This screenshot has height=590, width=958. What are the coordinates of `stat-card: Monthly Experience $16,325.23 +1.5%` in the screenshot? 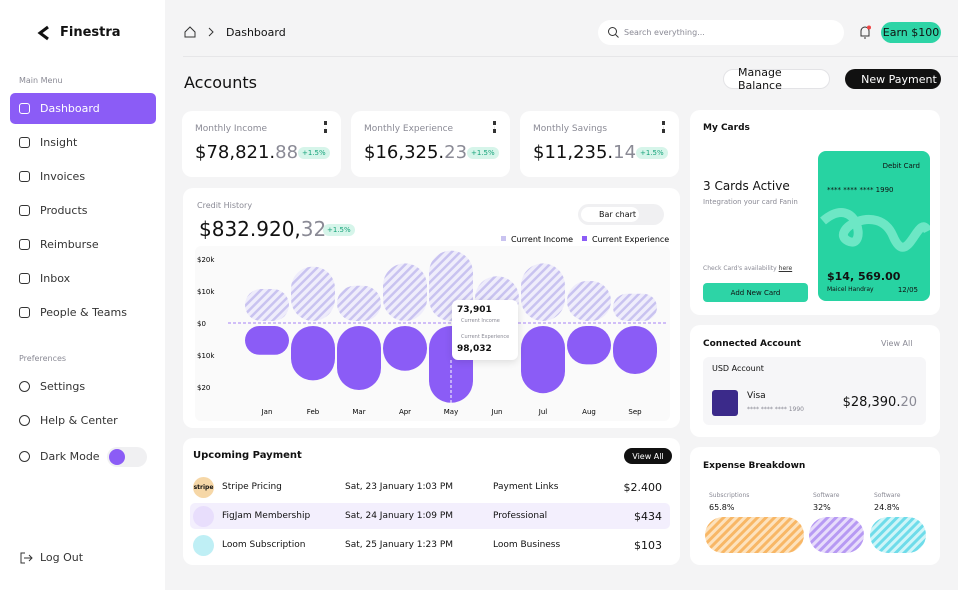 It's located at (430, 144).